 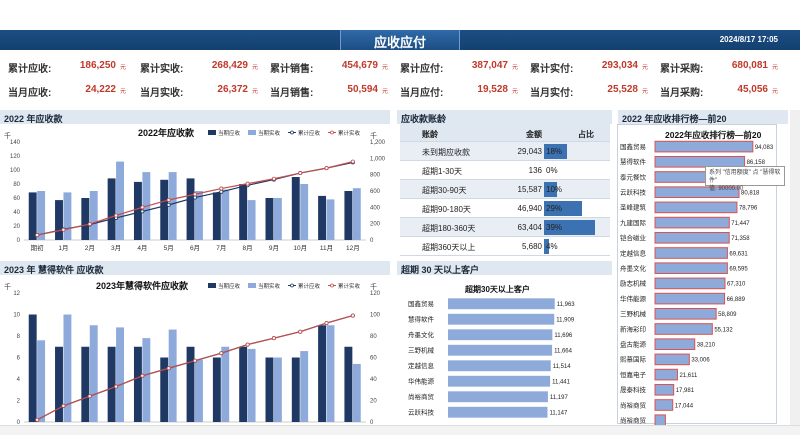 What do you see at coordinates (16, 185) in the screenshot?
I see `left-tick-label: 80` at bounding box center [16, 185].